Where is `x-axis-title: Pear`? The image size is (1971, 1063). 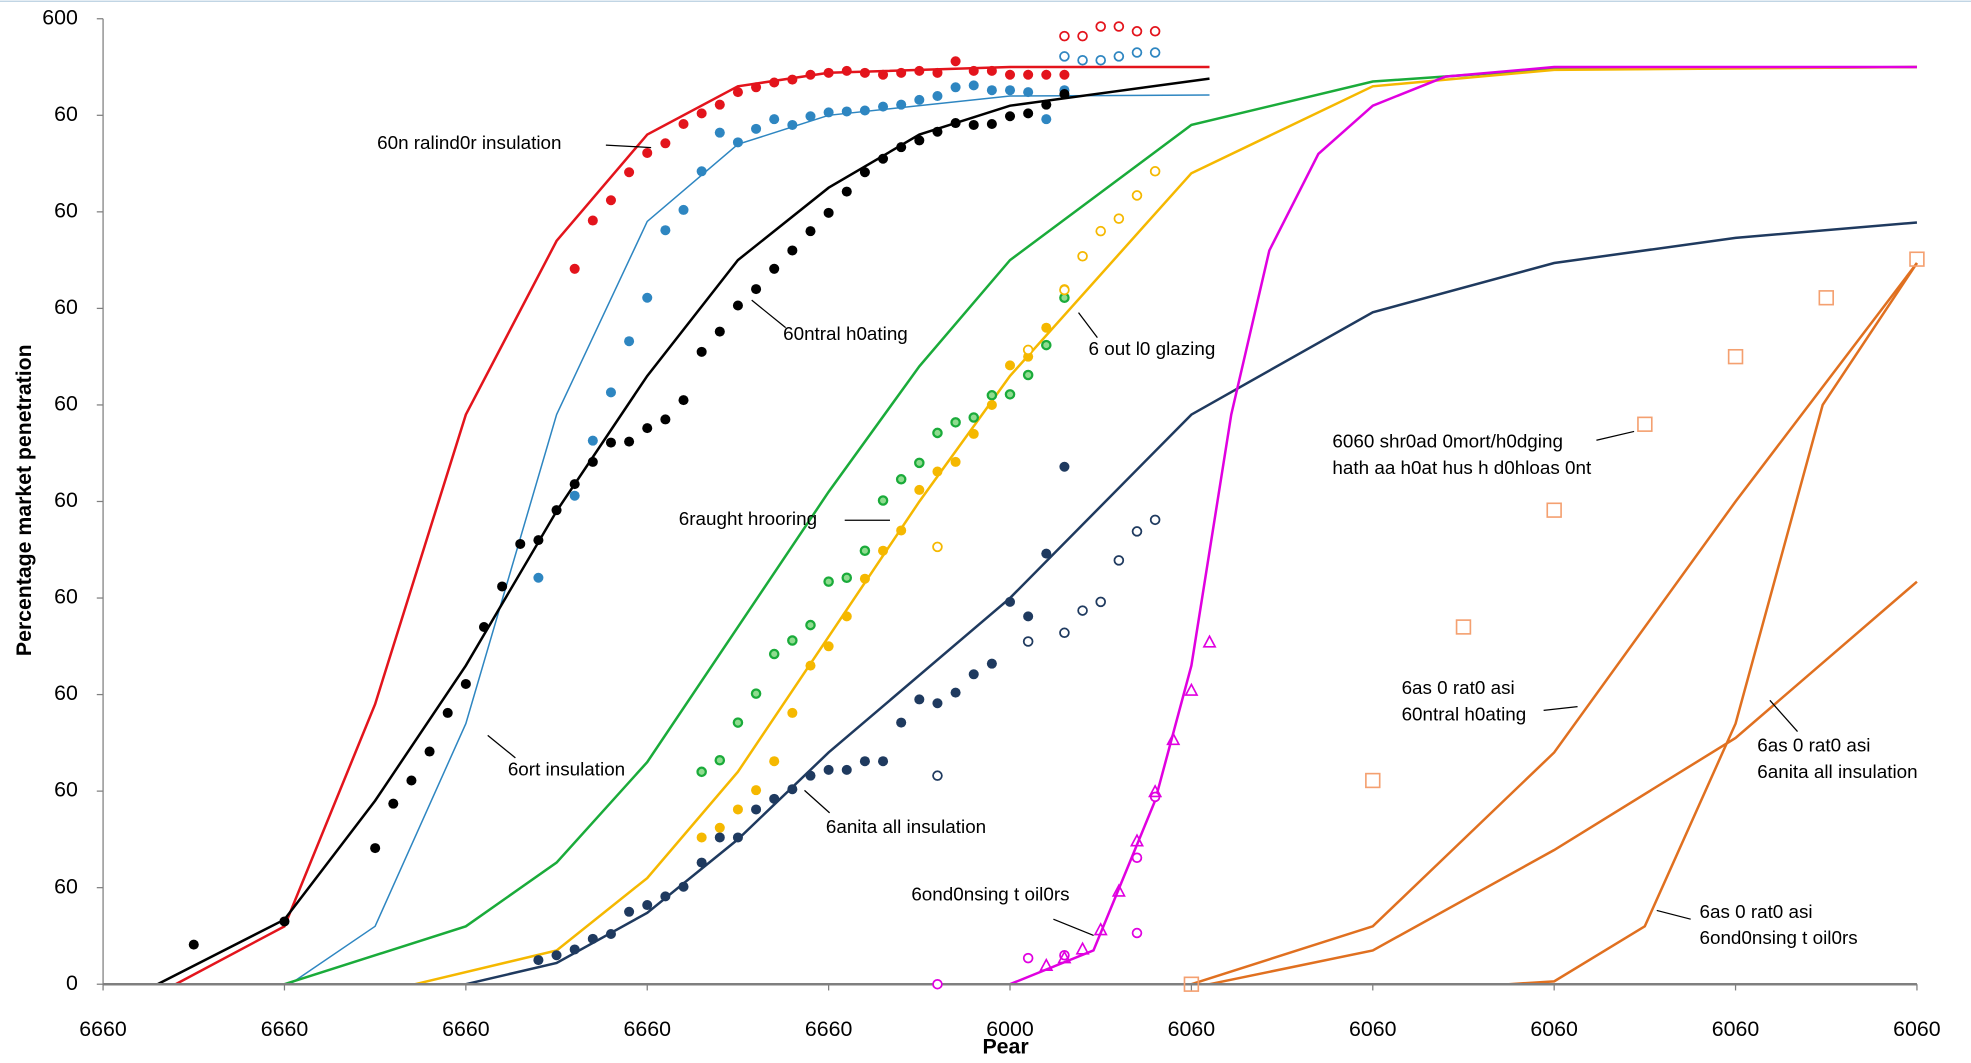
x-axis-title: Pear is located at coordinates (1005, 1047).